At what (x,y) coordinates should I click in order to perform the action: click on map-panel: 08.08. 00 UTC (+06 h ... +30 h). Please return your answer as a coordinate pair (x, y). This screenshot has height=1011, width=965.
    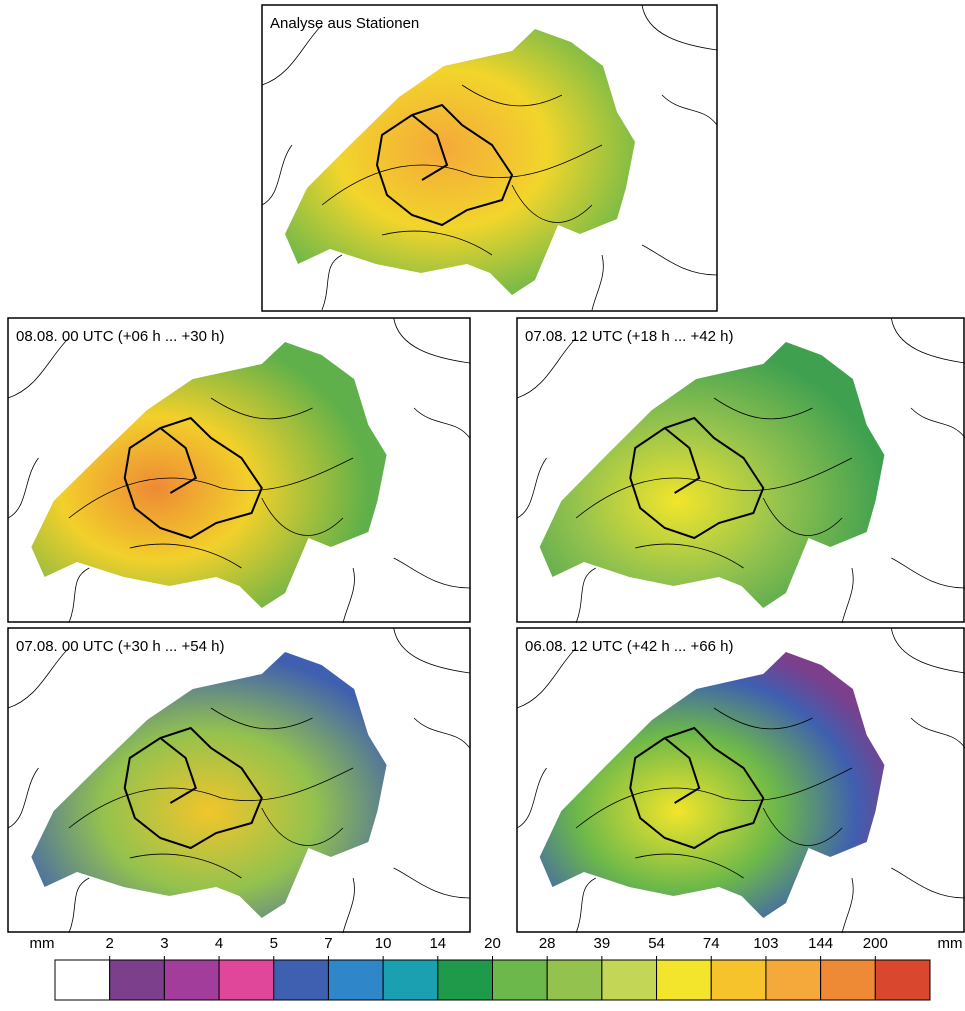
    Looking at the image, I should click on (238, 470).